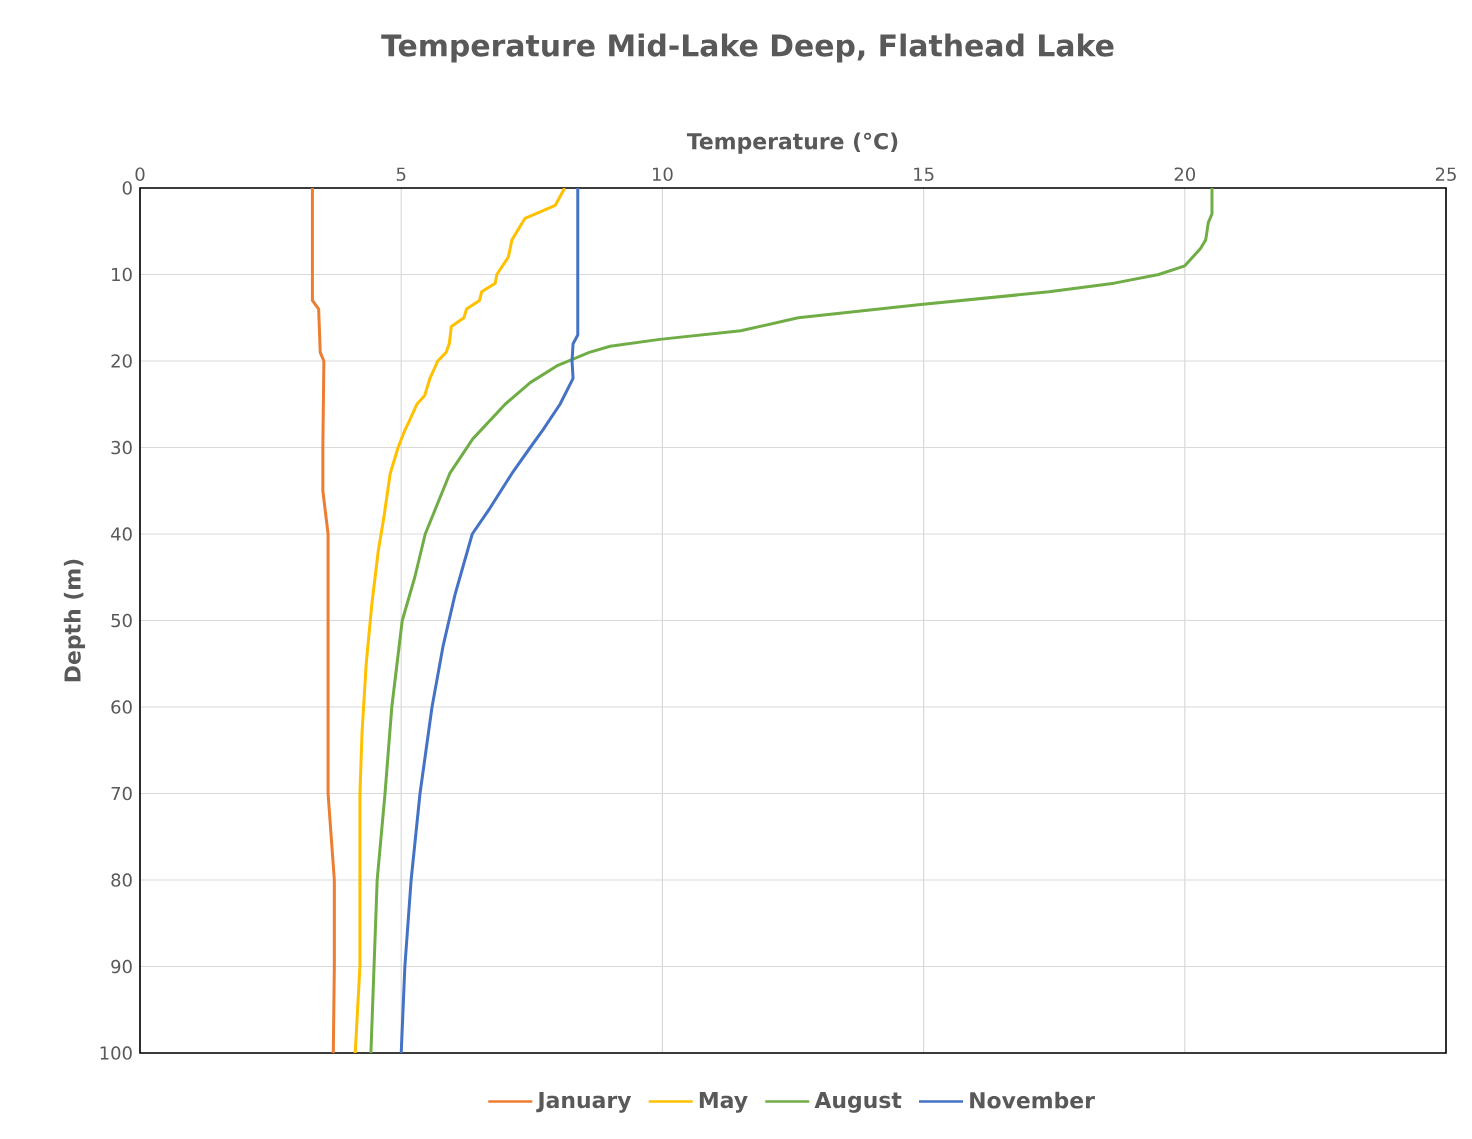 The image size is (1472, 1139). Describe the element at coordinates (140, 174) in the screenshot. I see `x-tick-label: 0` at that location.